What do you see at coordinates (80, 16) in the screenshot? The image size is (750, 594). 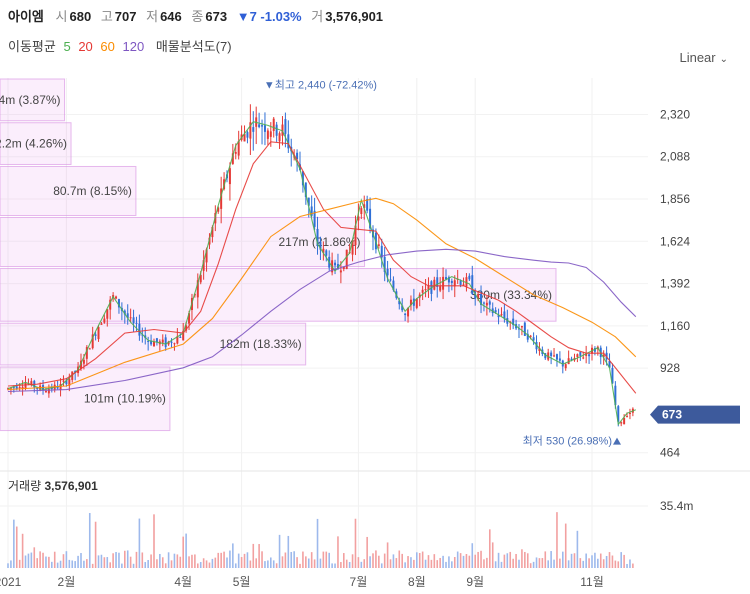 I see `open-value: 680` at bounding box center [80, 16].